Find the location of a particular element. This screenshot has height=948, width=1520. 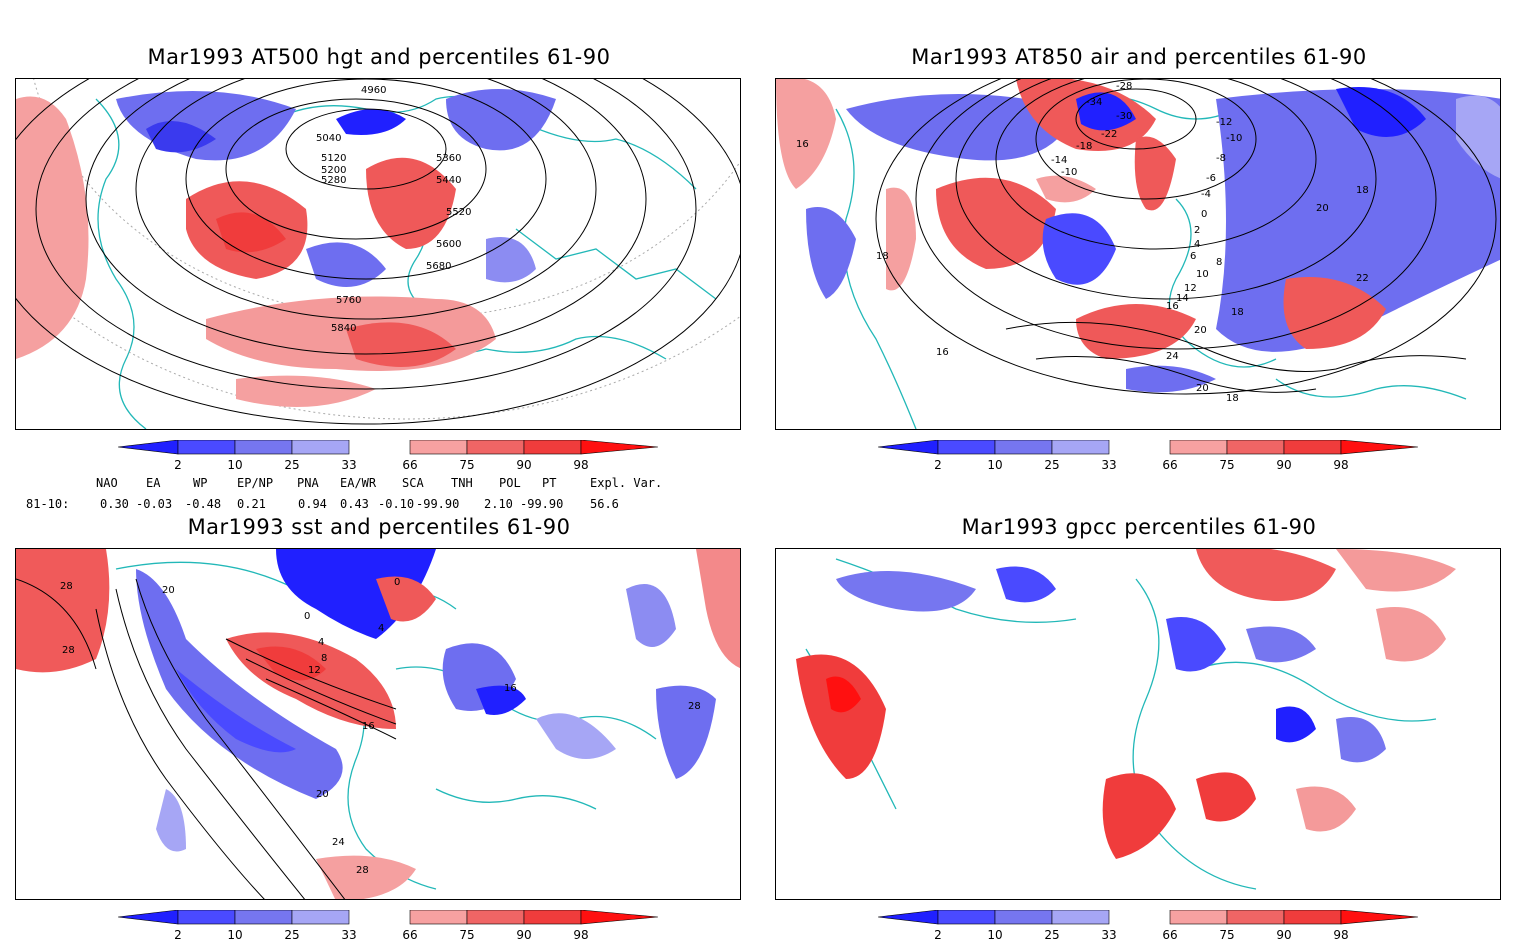

svg-text: -18 is located at coordinates (1084, 146).